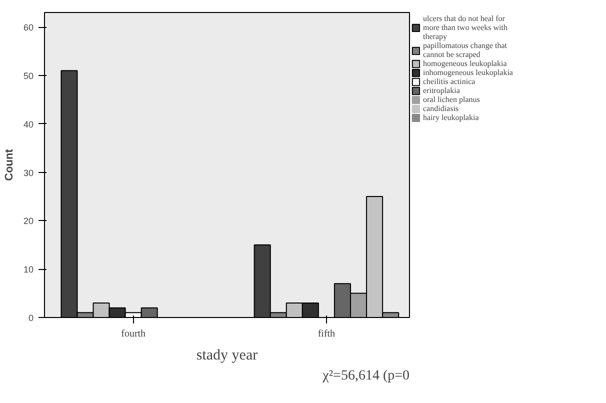 This screenshot has width=606, height=403. What do you see at coordinates (28, 173) in the screenshot?
I see `y-tick-label: 30` at bounding box center [28, 173].